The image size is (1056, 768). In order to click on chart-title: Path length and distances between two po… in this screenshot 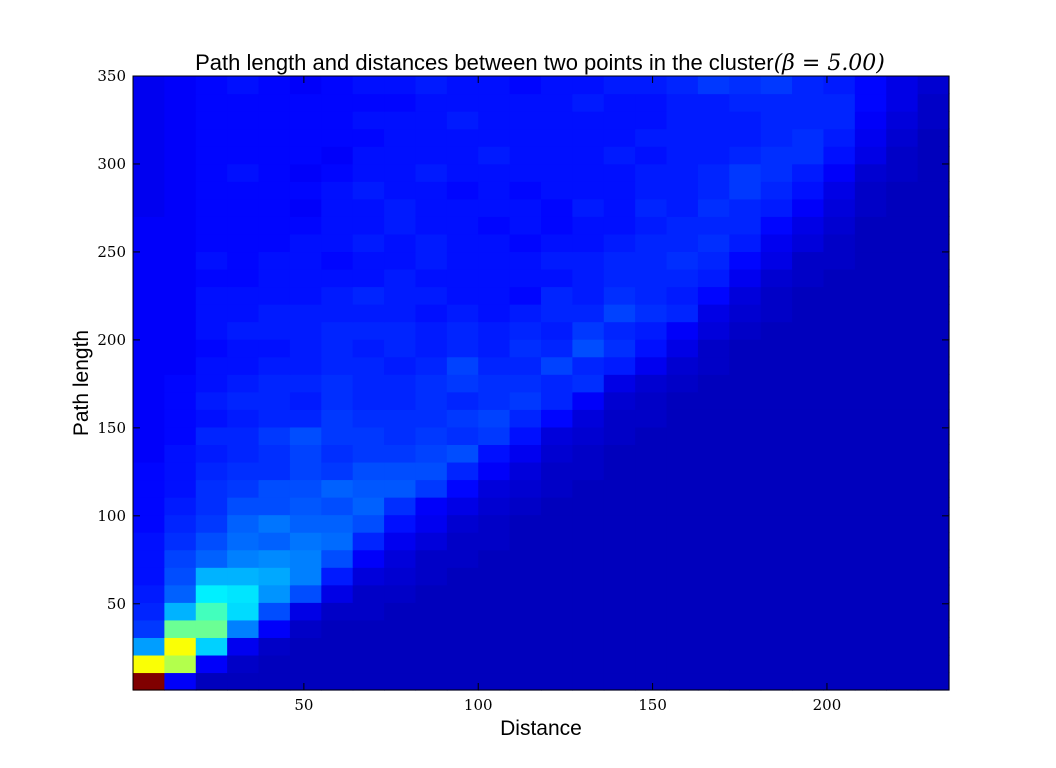, I will do `click(540, 63)`.